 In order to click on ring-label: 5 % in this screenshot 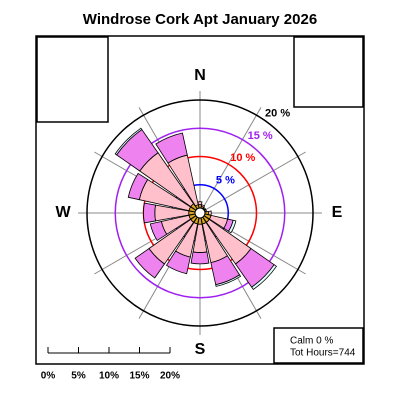, I will do `click(225, 180)`.